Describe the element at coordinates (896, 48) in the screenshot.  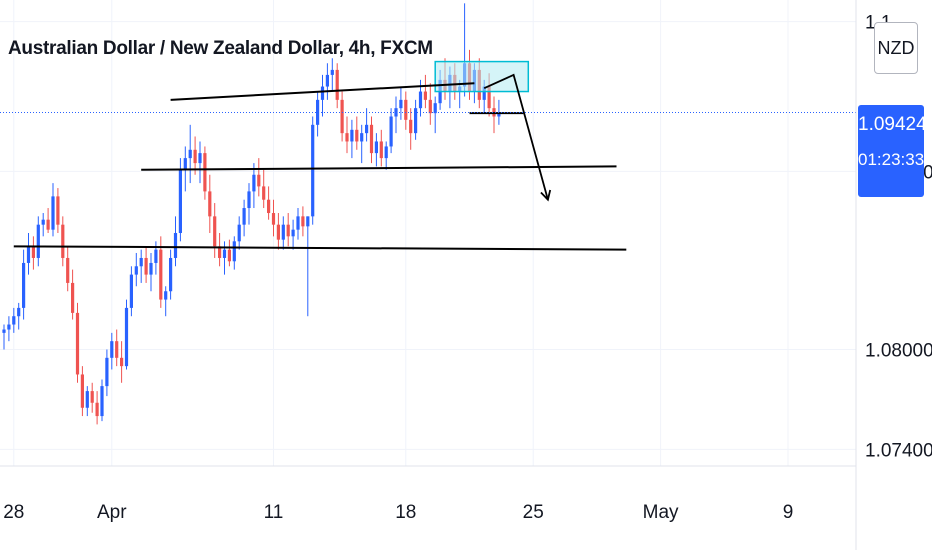
I see `currency-button: NZD` at that location.